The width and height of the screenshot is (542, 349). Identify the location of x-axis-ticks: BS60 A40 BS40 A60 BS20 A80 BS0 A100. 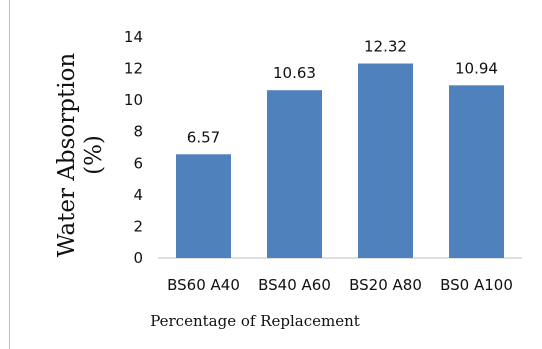
(340, 285).